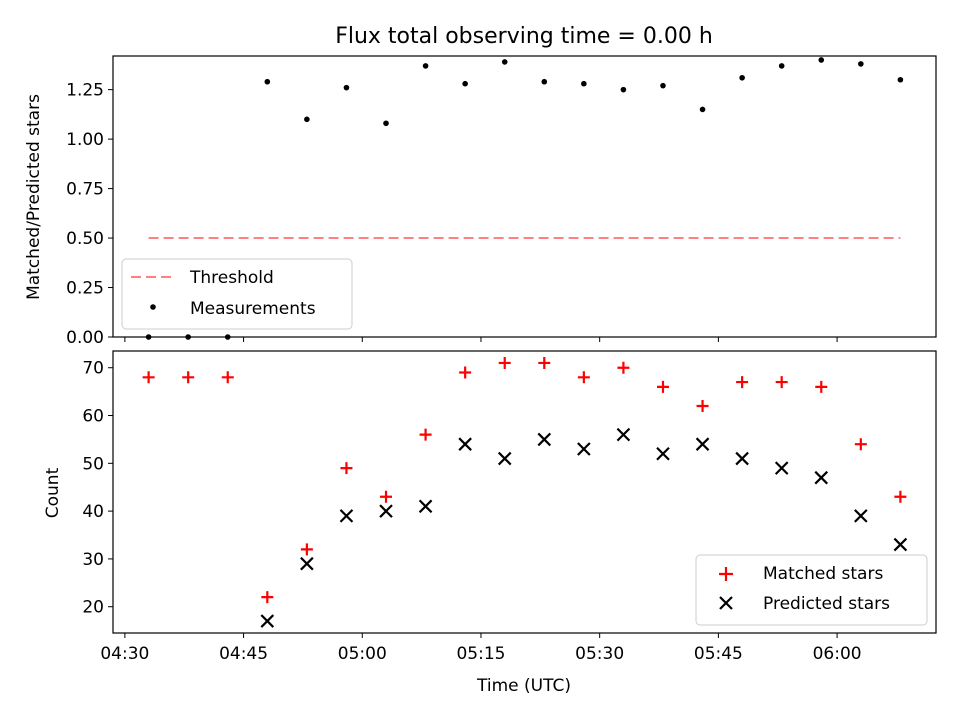 This screenshot has height=720, width=960. Describe the element at coordinates (93, 464) in the screenshot. I see `bottom-y-tick-label: 50` at that location.